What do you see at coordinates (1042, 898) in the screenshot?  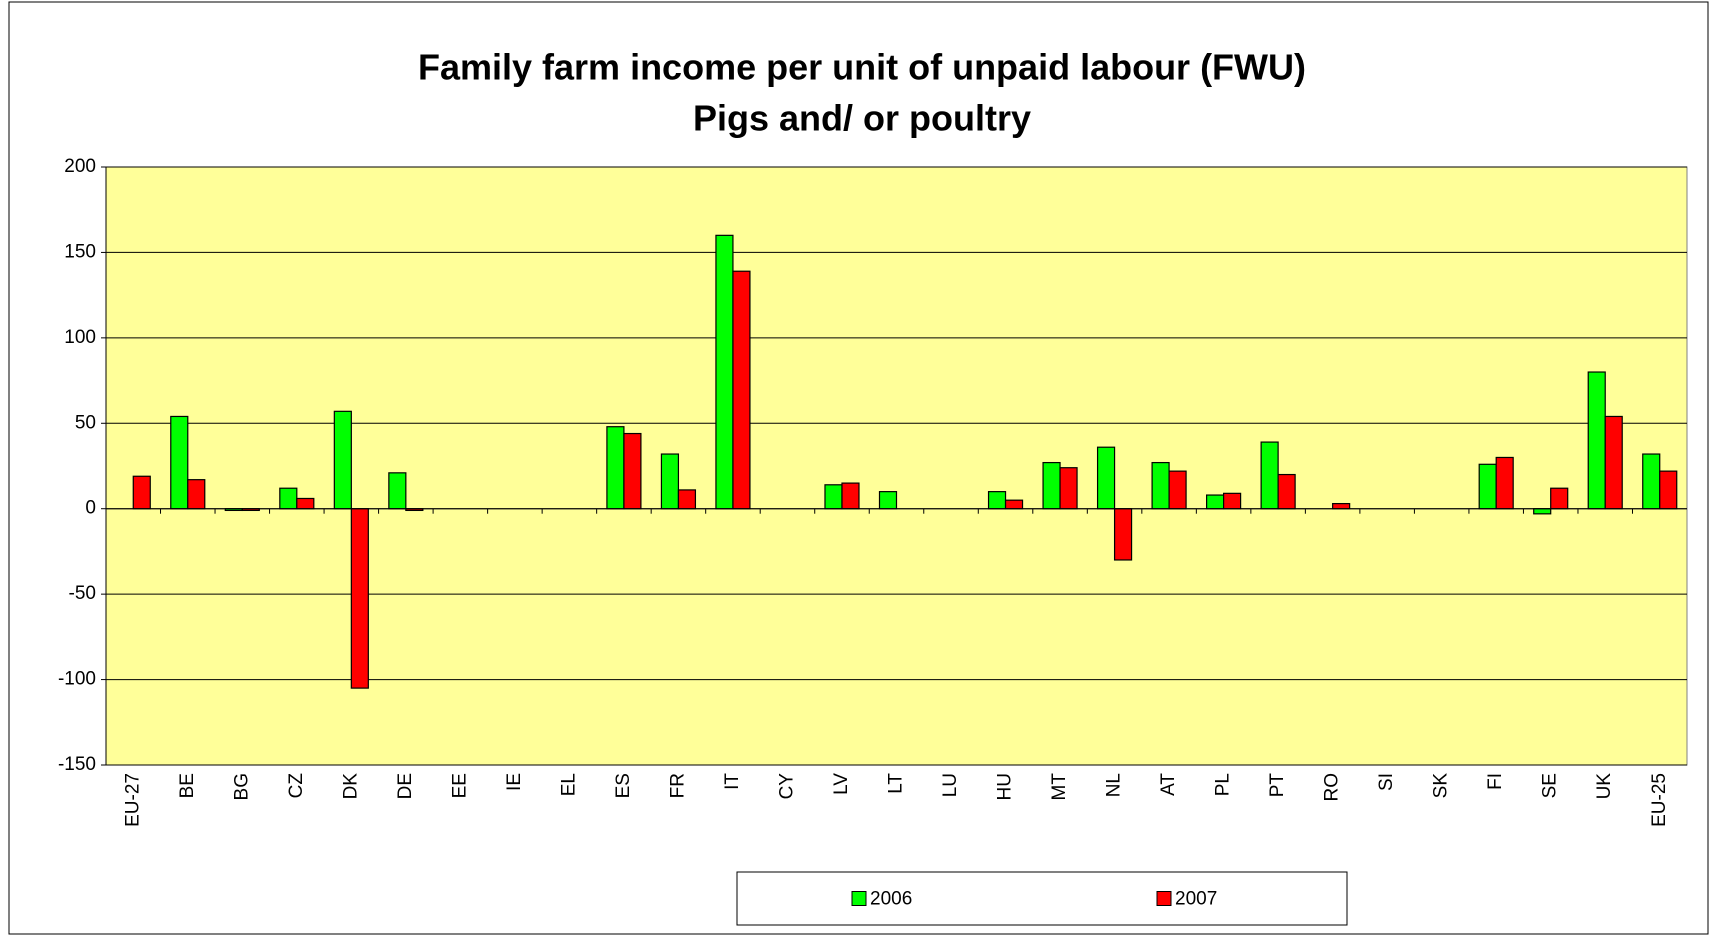 I see `legend-box` at bounding box center [1042, 898].